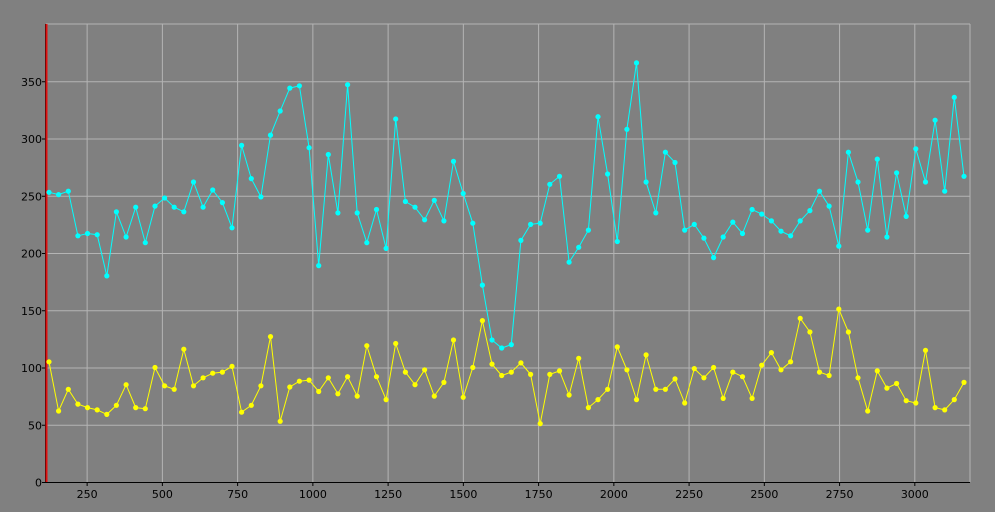 Image resolution: width=995 pixels, height=512 pixels. I want to click on y-tick-label: 250, so click(31, 196).